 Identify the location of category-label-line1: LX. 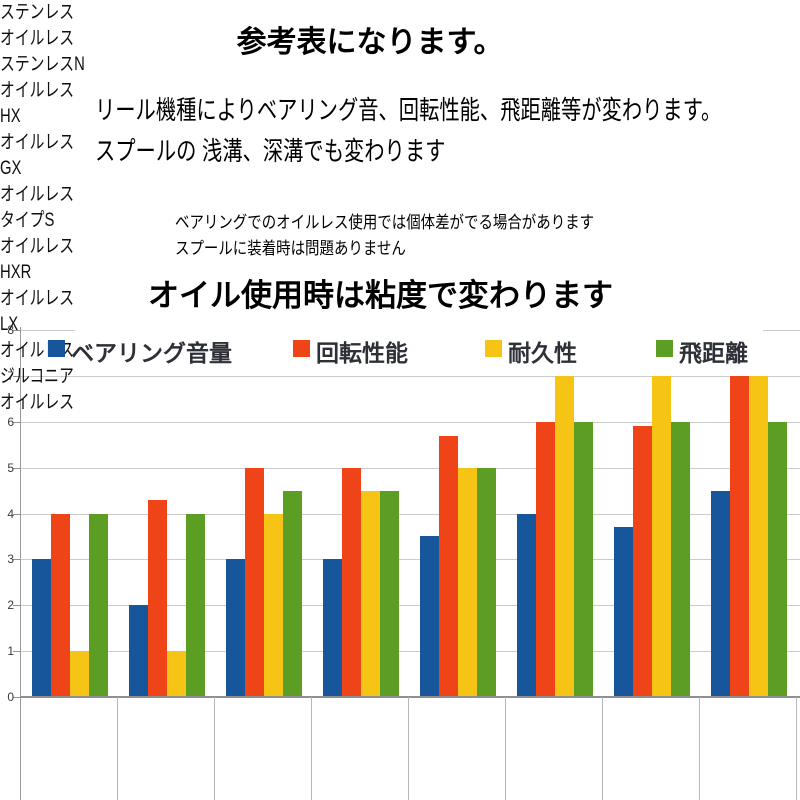
(9, 324).